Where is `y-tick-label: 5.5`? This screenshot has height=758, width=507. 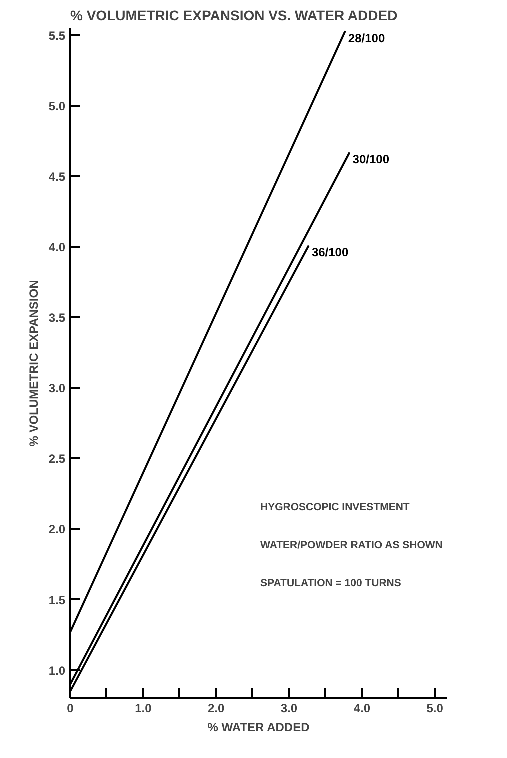 y-tick-label: 5.5 is located at coordinates (57, 36).